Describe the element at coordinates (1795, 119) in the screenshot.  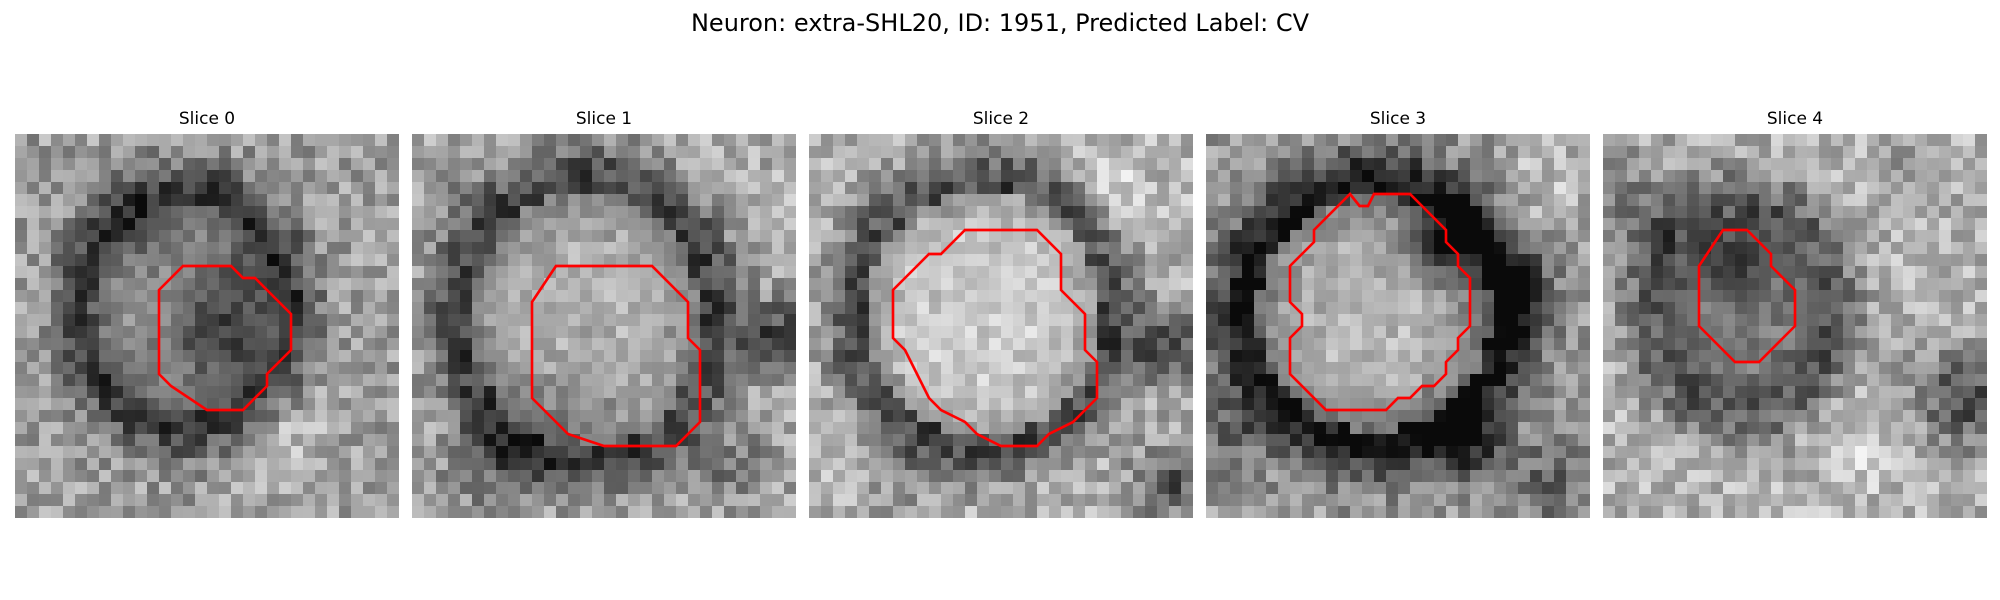
I see `slice-title: Slice 4` at that location.